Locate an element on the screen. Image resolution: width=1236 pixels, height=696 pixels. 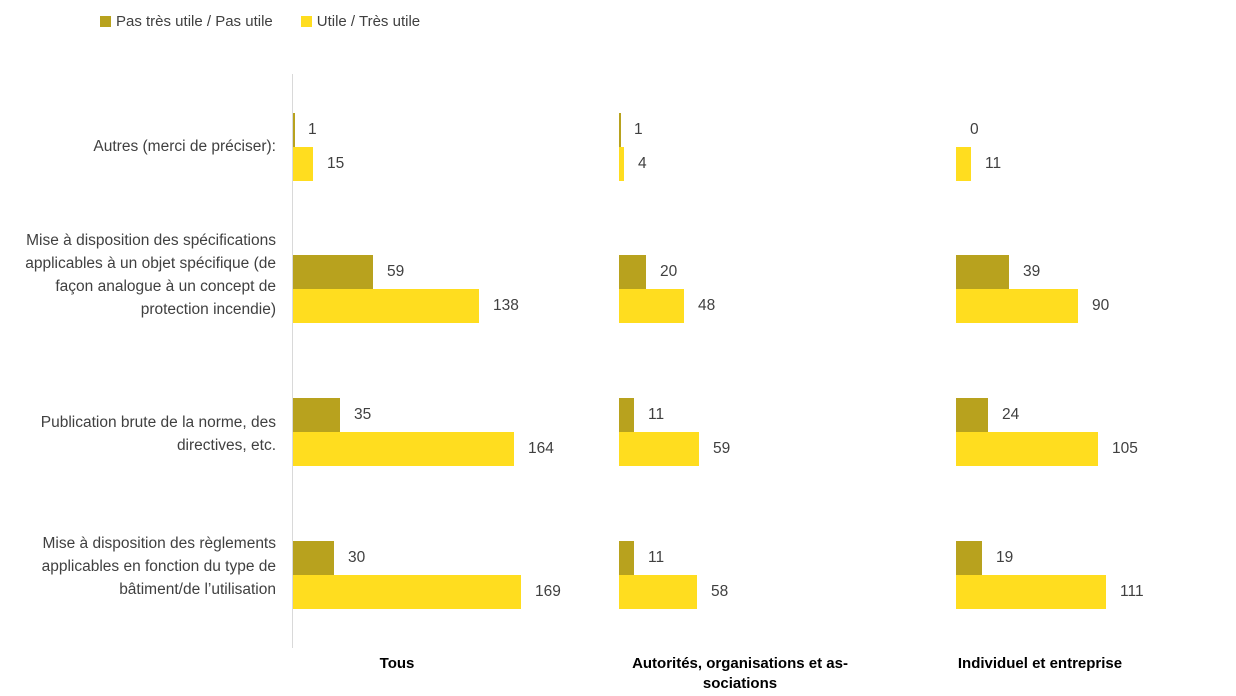
bar-positive-specifications-panel1 is located at coordinates (386, 306).